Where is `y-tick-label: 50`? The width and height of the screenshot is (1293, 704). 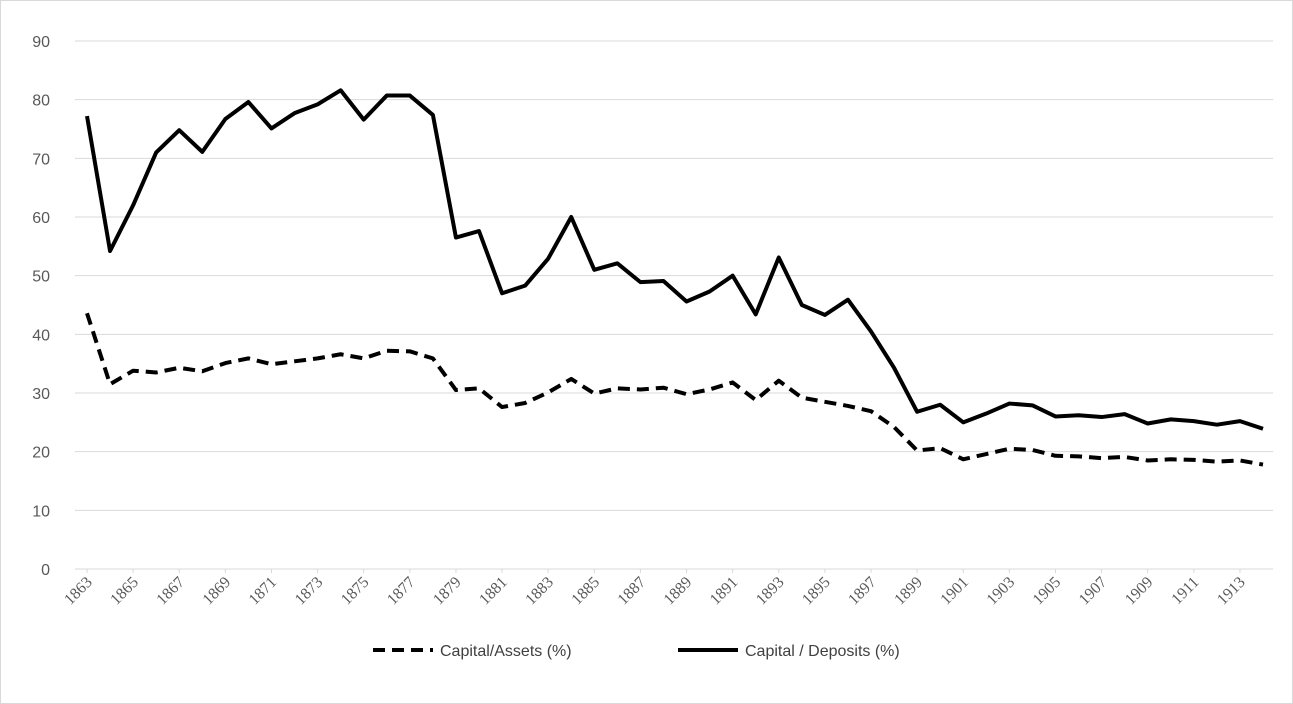
y-tick-label: 50 is located at coordinates (41, 277).